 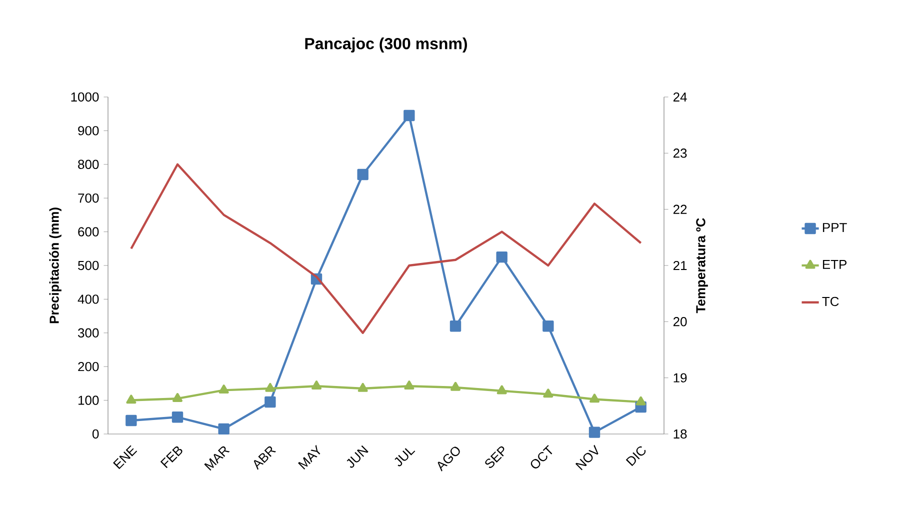 I want to click on legend-label: ETP, so click(x=834, y=264).